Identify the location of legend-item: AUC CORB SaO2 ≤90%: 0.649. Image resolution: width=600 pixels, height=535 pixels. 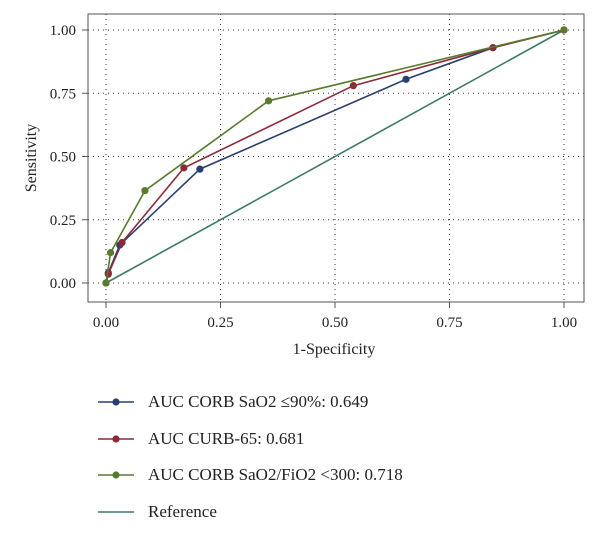
(338, 402).